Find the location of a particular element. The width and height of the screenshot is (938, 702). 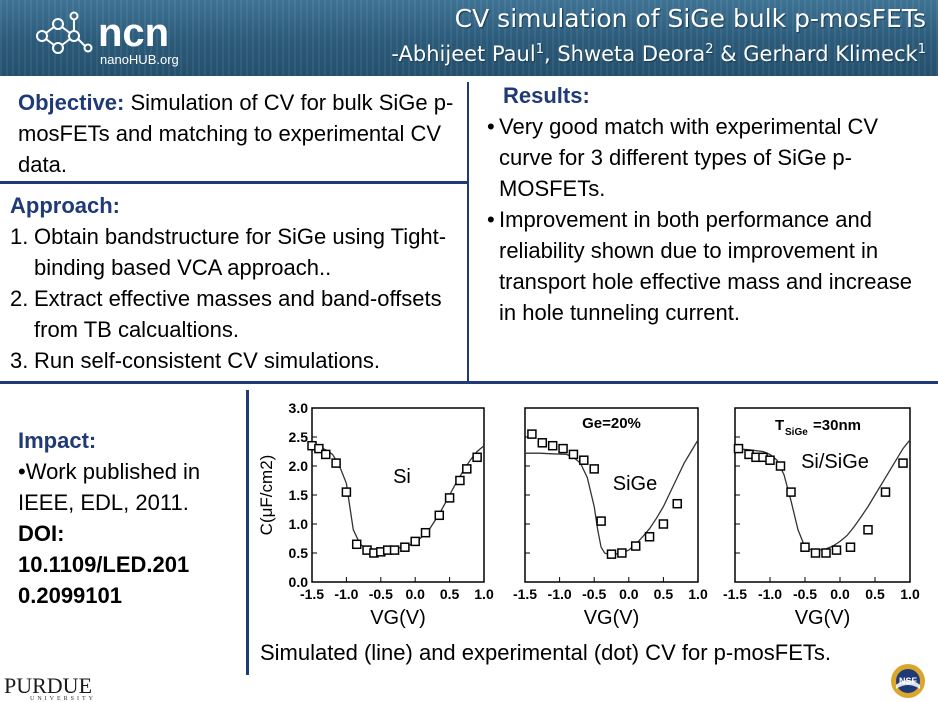

panel-annotation: Ge=20% is located at coordinates (611, 423).